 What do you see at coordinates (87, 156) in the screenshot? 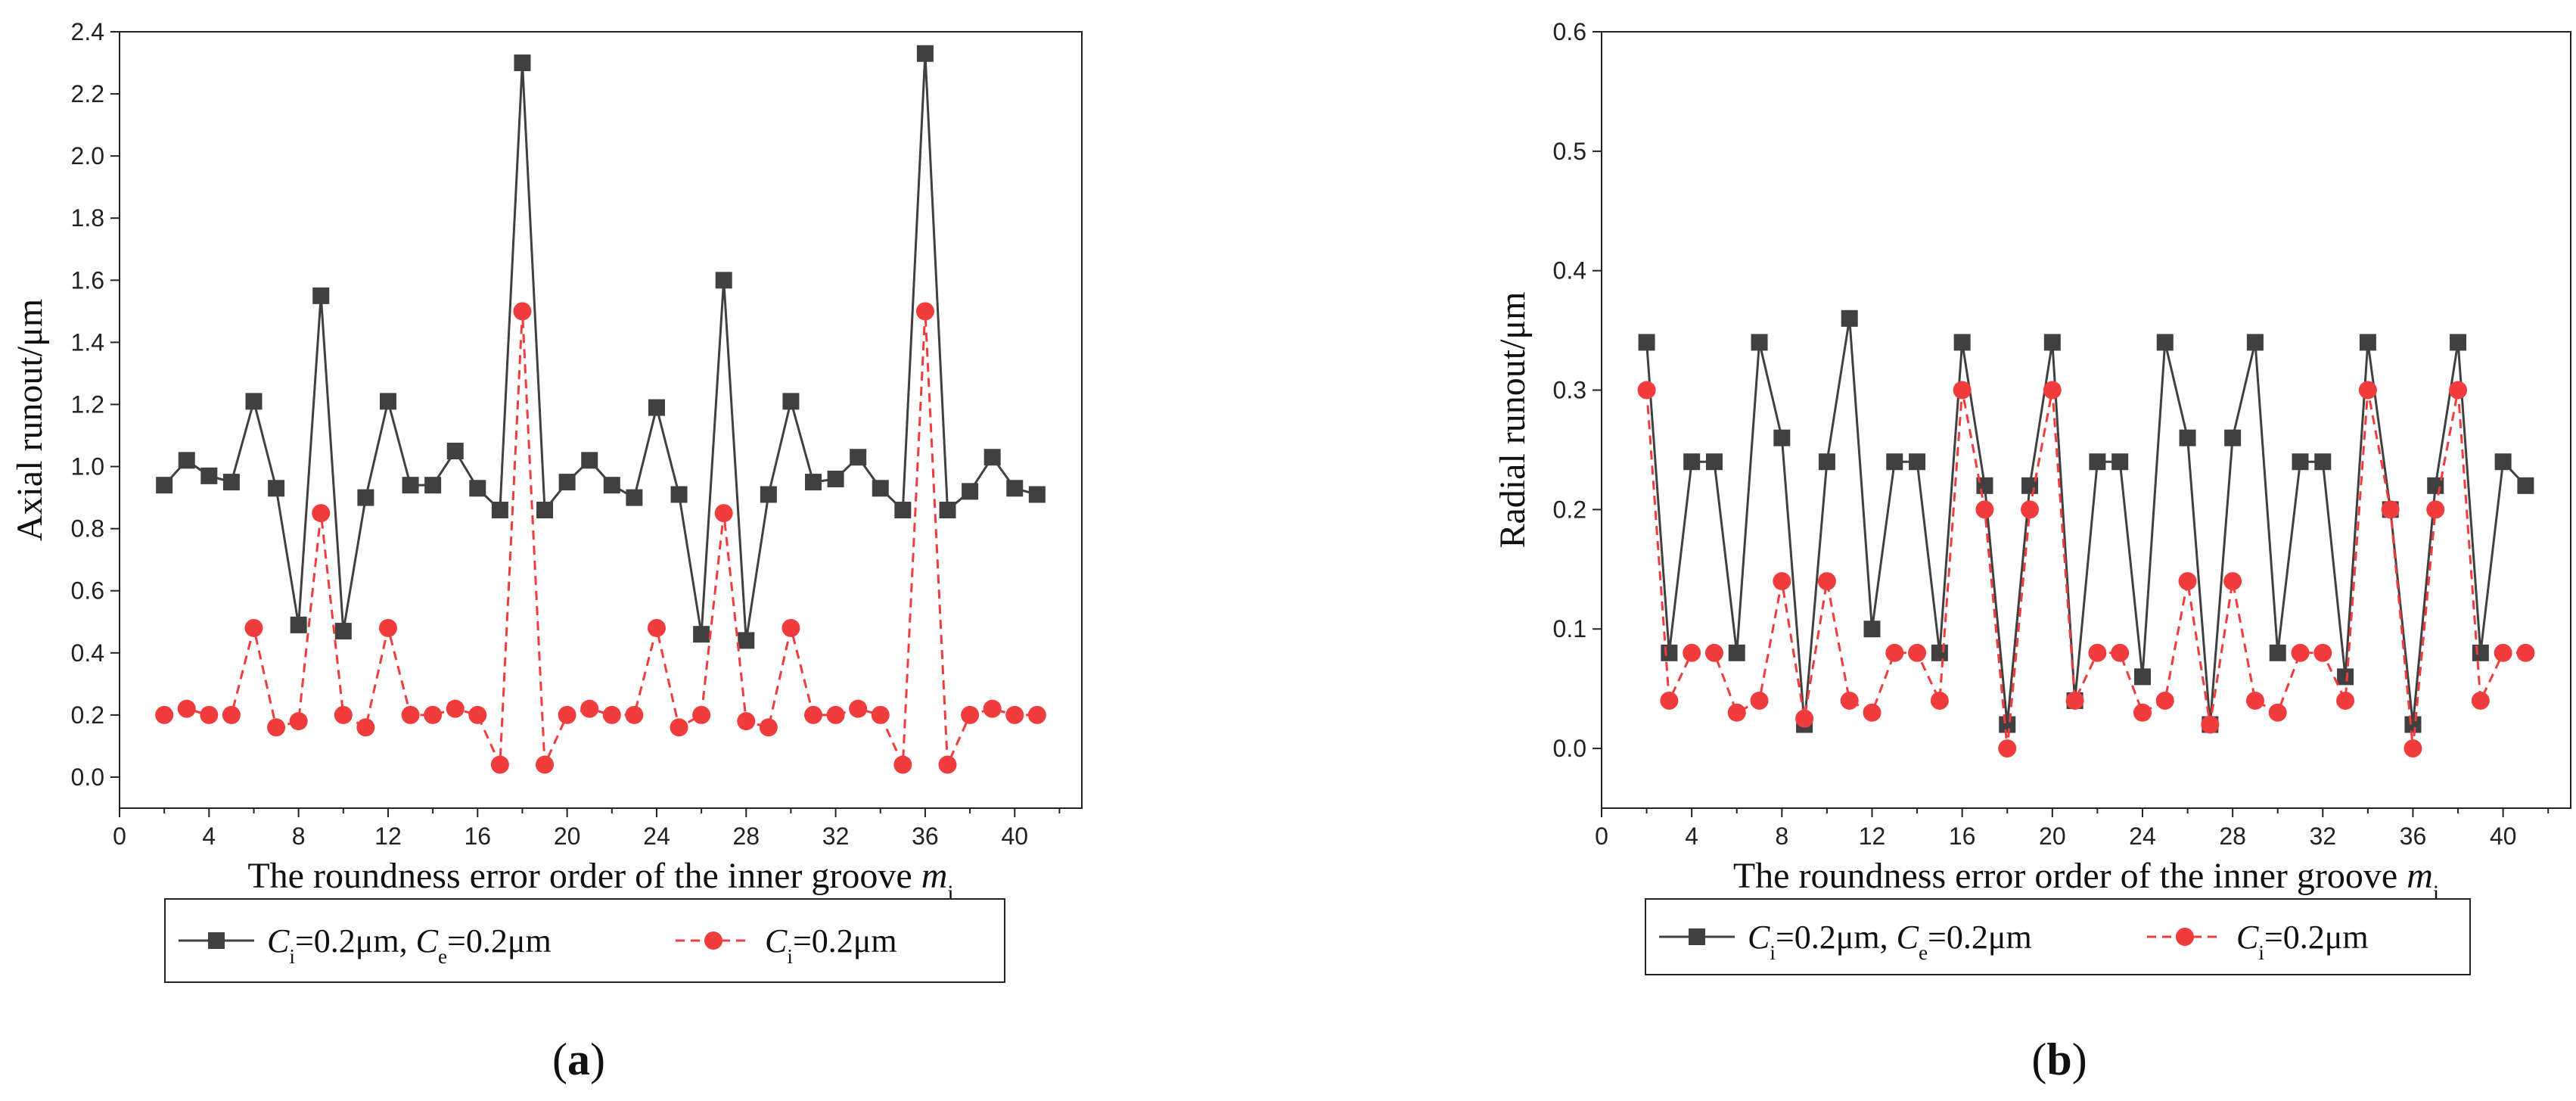
I see `y-tick-label: 2.0` at bounding box center [87, 156].